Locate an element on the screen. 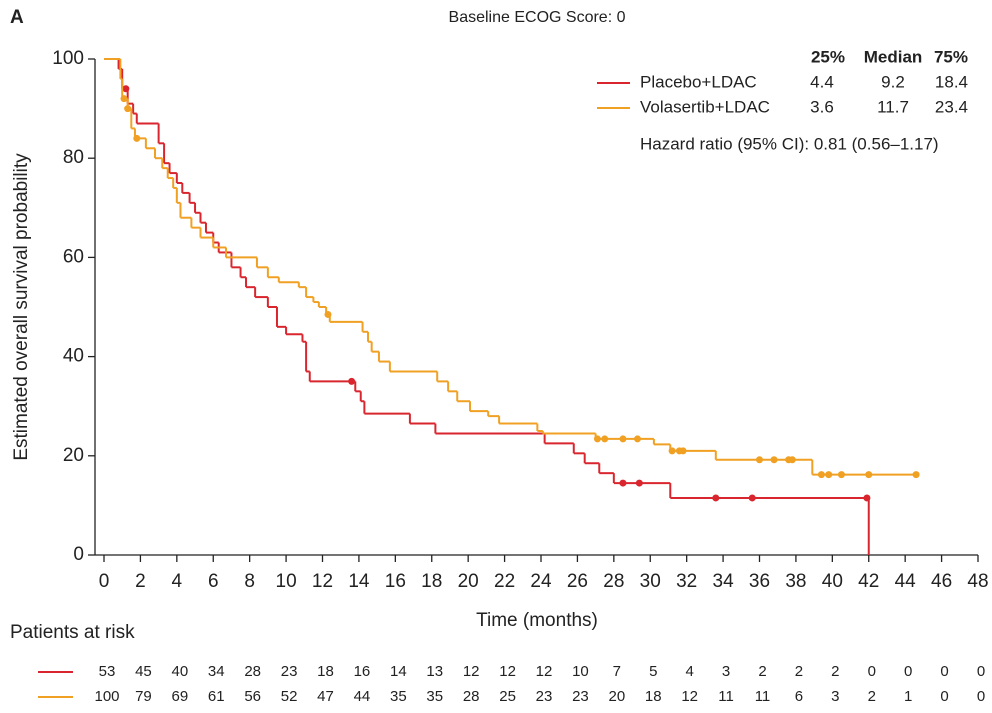 The image size is (992, 713). chart-title: Baseline ECOG Score: 0 is located at coordinates (537, 17).